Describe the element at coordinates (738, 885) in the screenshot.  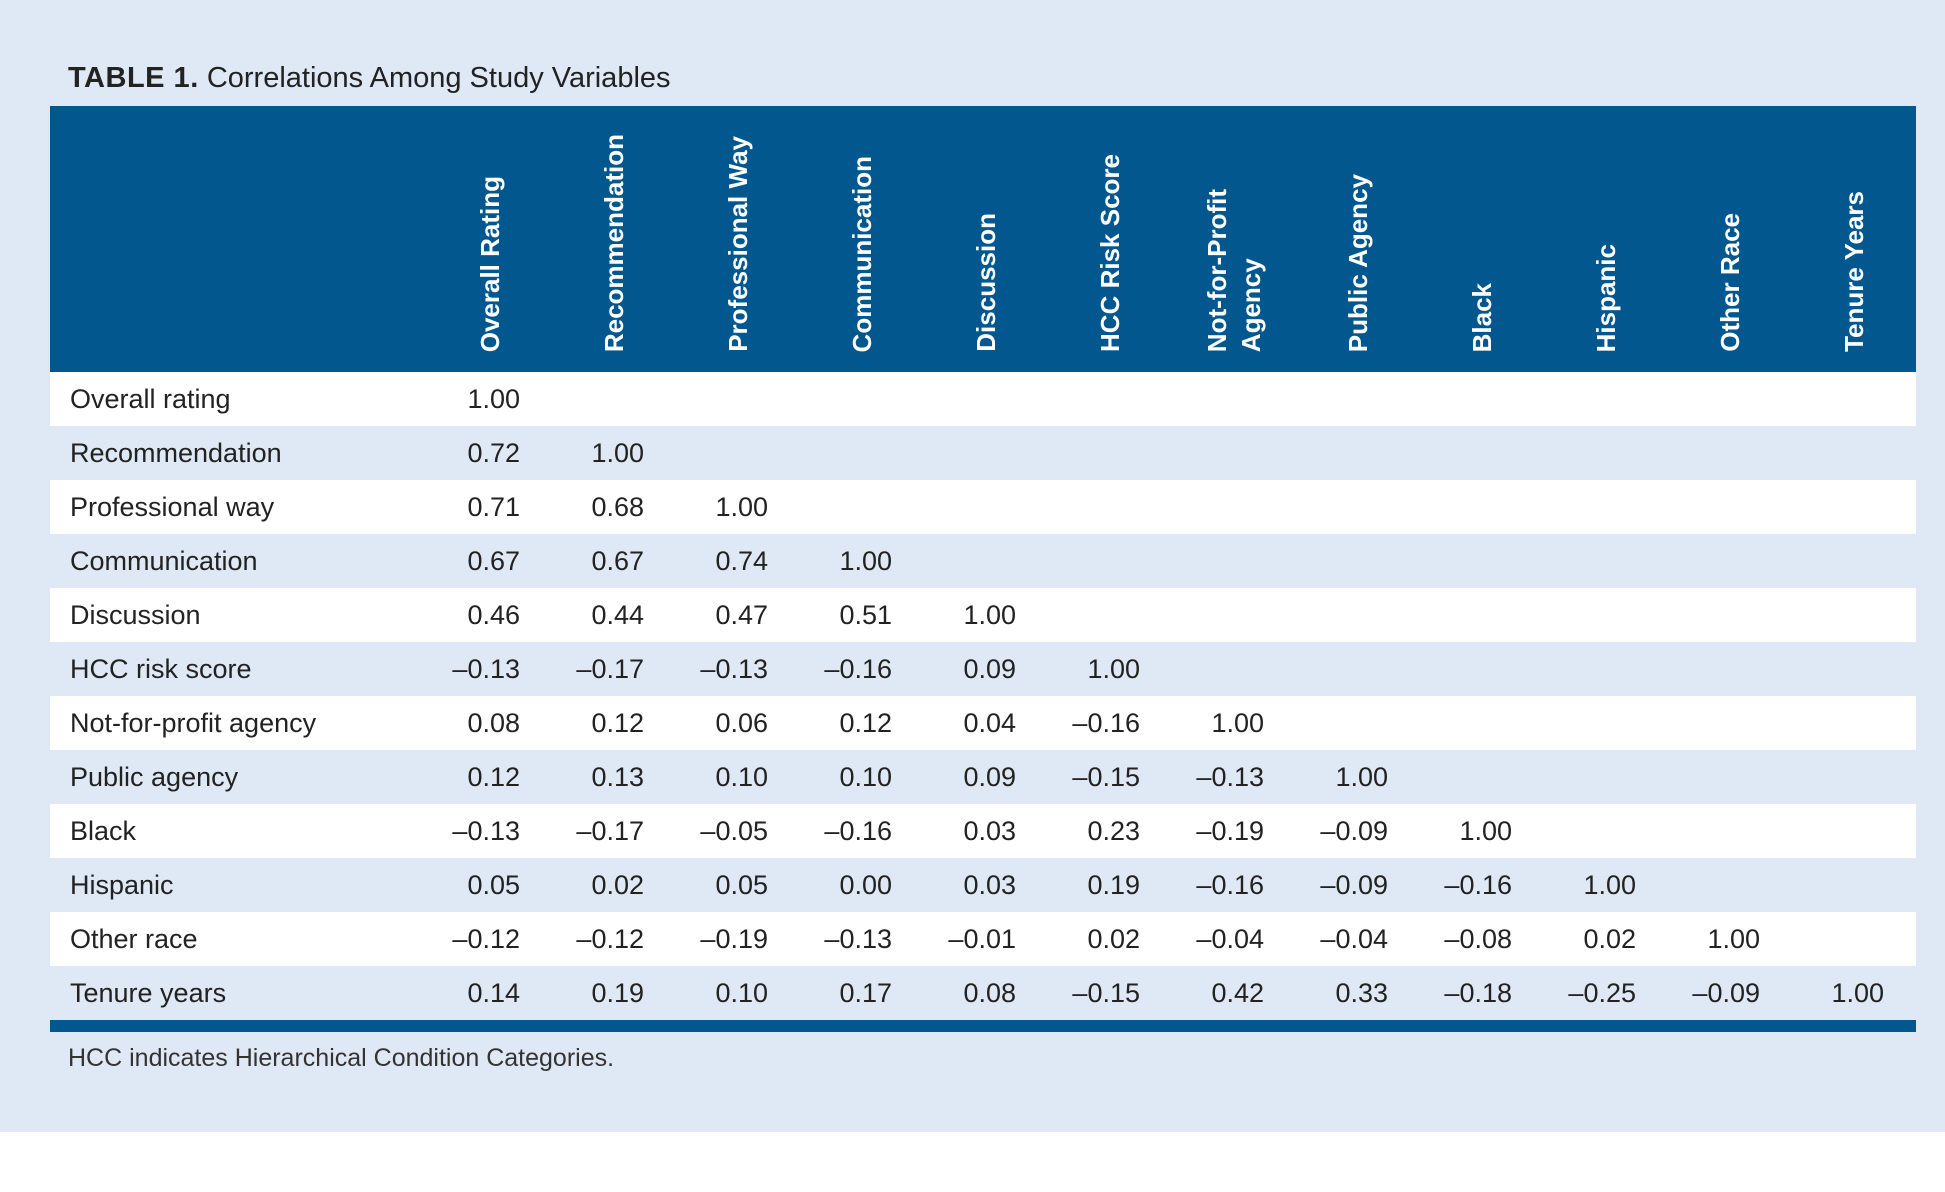
I see `table-cell: 0.05` at that location.